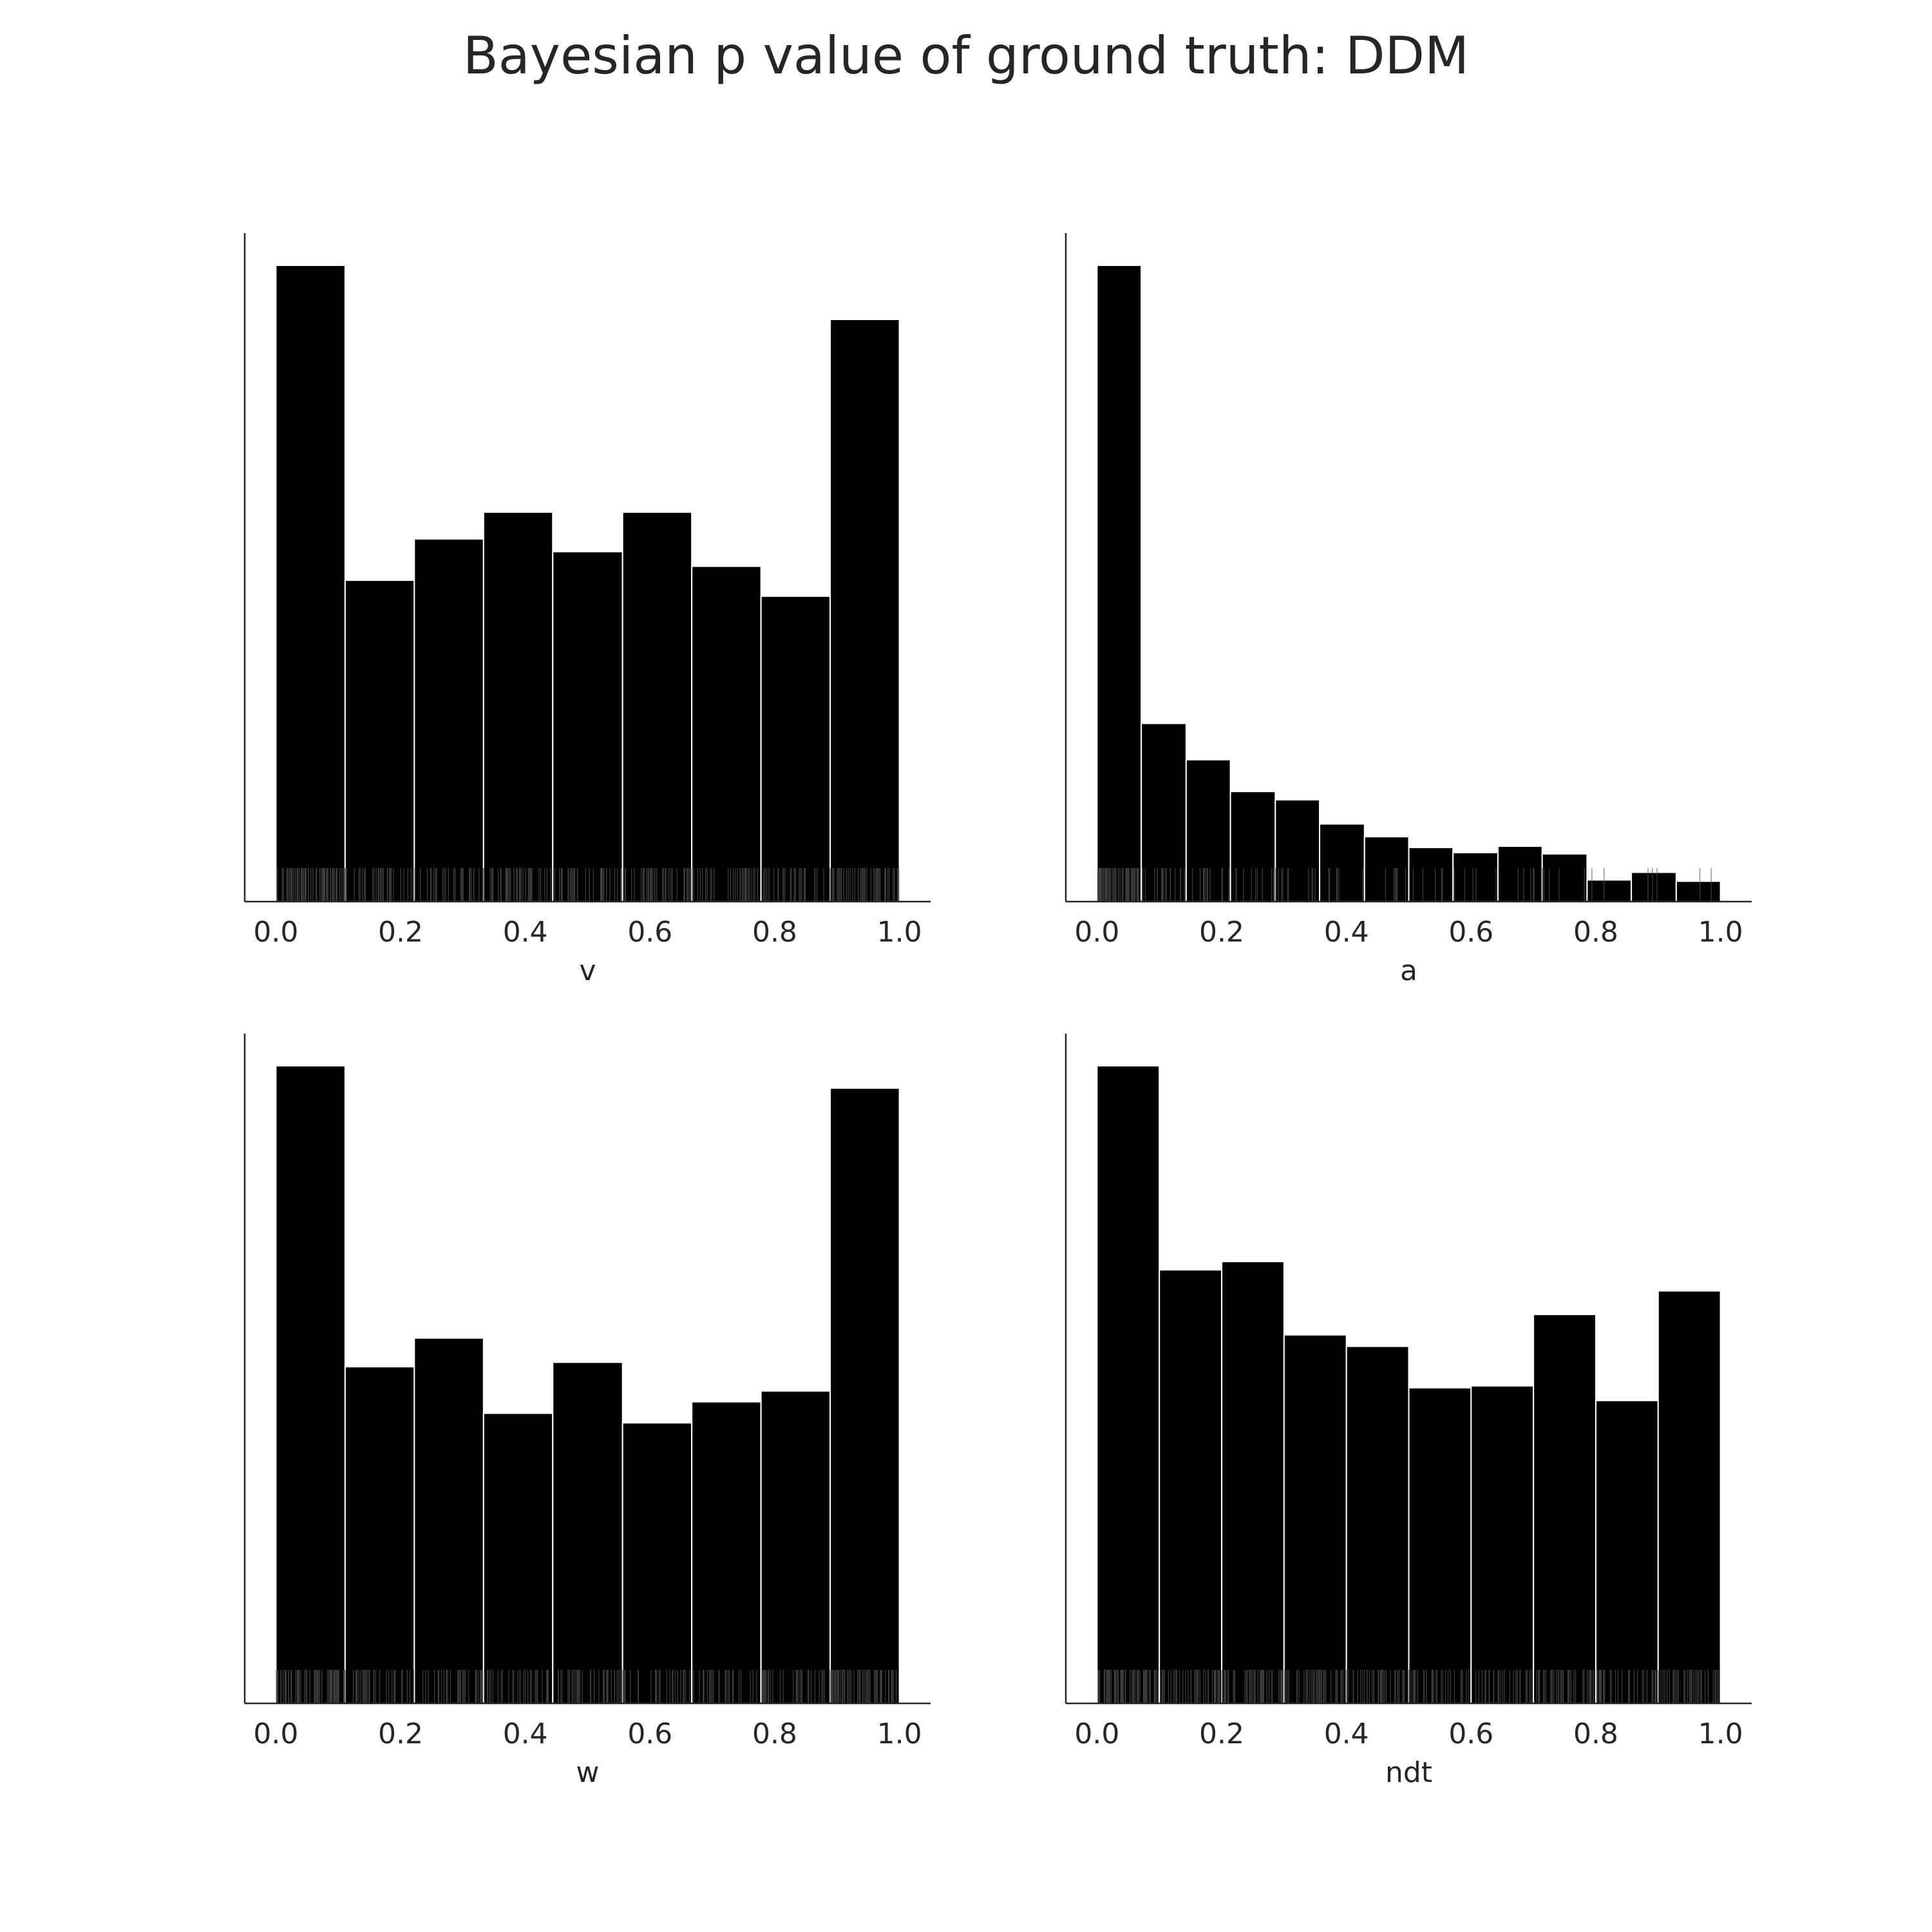  Describe the element at coordinates (588, 1772) in the screenshot. I see `x-axis-label: w` at that location.